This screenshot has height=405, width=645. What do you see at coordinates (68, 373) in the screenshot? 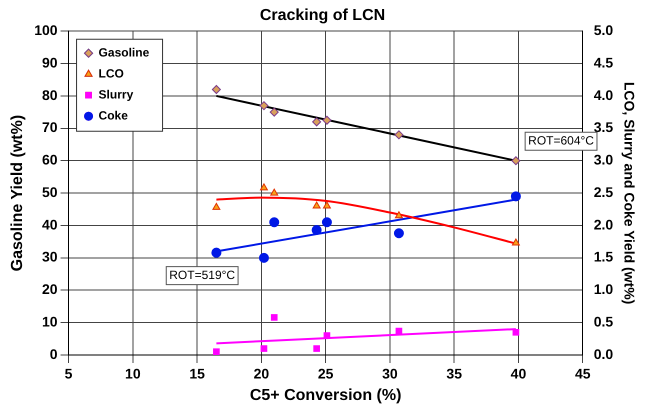
I see `x-tick-label: 5` at bounding box center [68, 373].